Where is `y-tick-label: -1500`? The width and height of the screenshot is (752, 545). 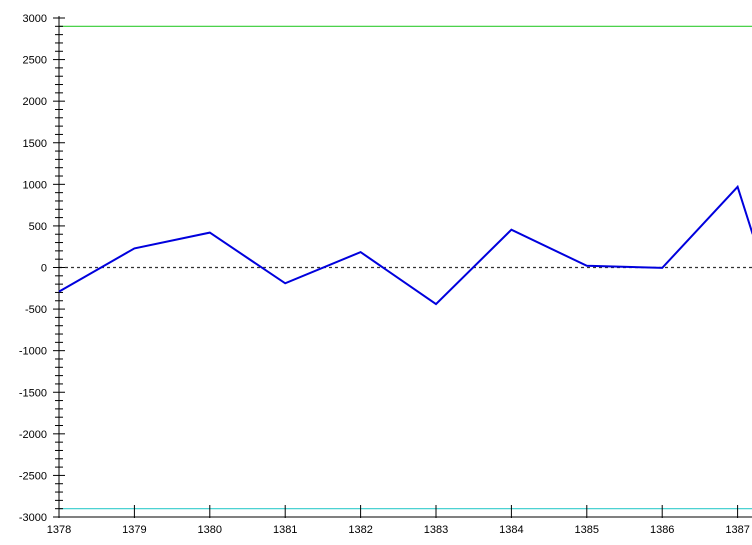 y-tick-label: -1500 is located at coordinates (33, 393).